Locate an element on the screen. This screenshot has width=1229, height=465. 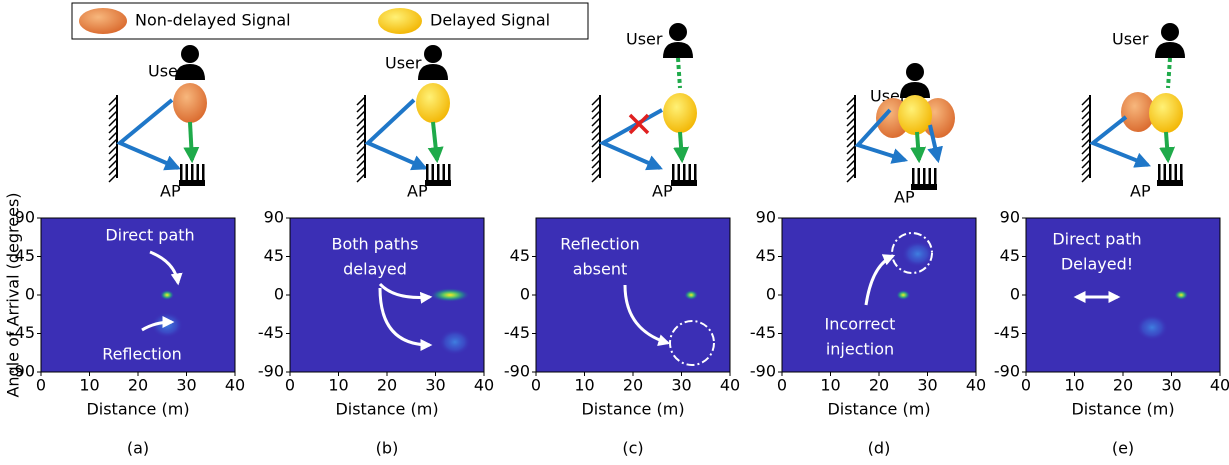
panel-label: (a) is located at coordinates (138, 448).